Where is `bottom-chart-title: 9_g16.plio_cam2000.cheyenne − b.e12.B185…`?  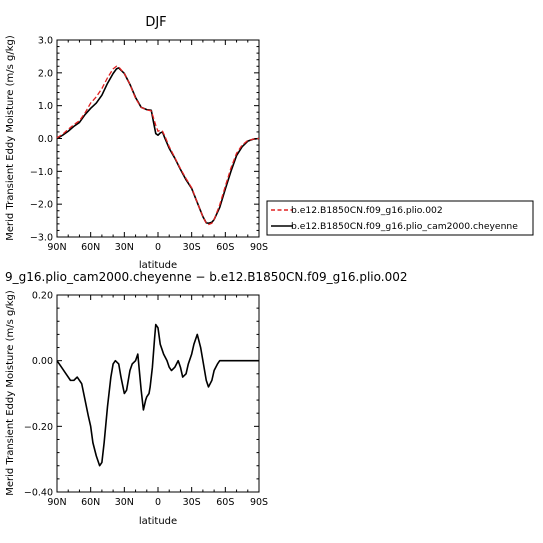
bottom-chart-title: 9_g16.plio_cam2000.cheyenne − b.e12.B185… is located at coordinates (206, 277).